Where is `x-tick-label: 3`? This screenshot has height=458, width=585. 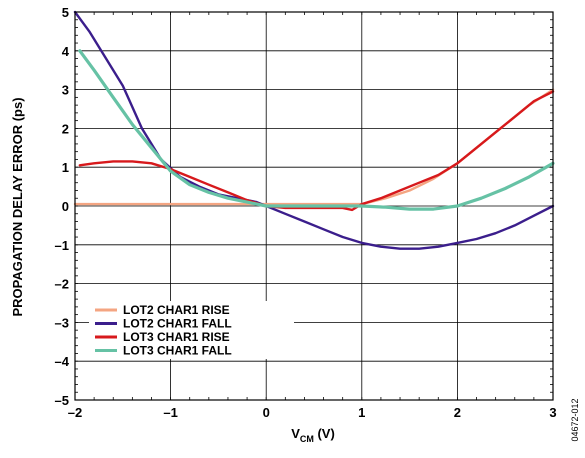 x-tick-label: 3 is located at coordinates (552, 412).